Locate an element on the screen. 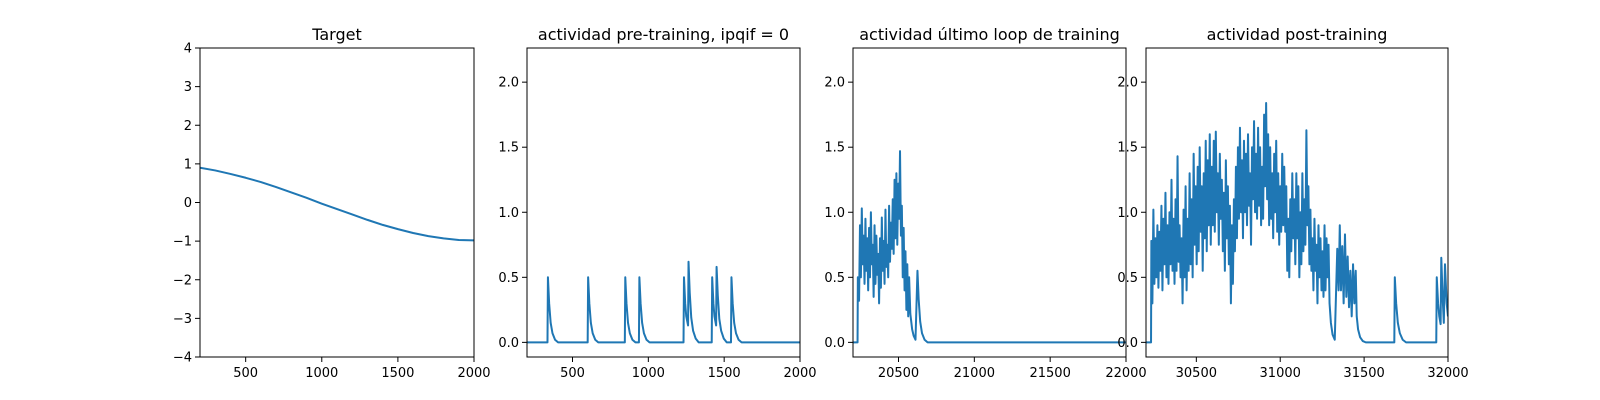 This screenshot has width=1600, height=400. panel-last-training-loop-title: actividad último loop de training is located at coordinates (989, 34).